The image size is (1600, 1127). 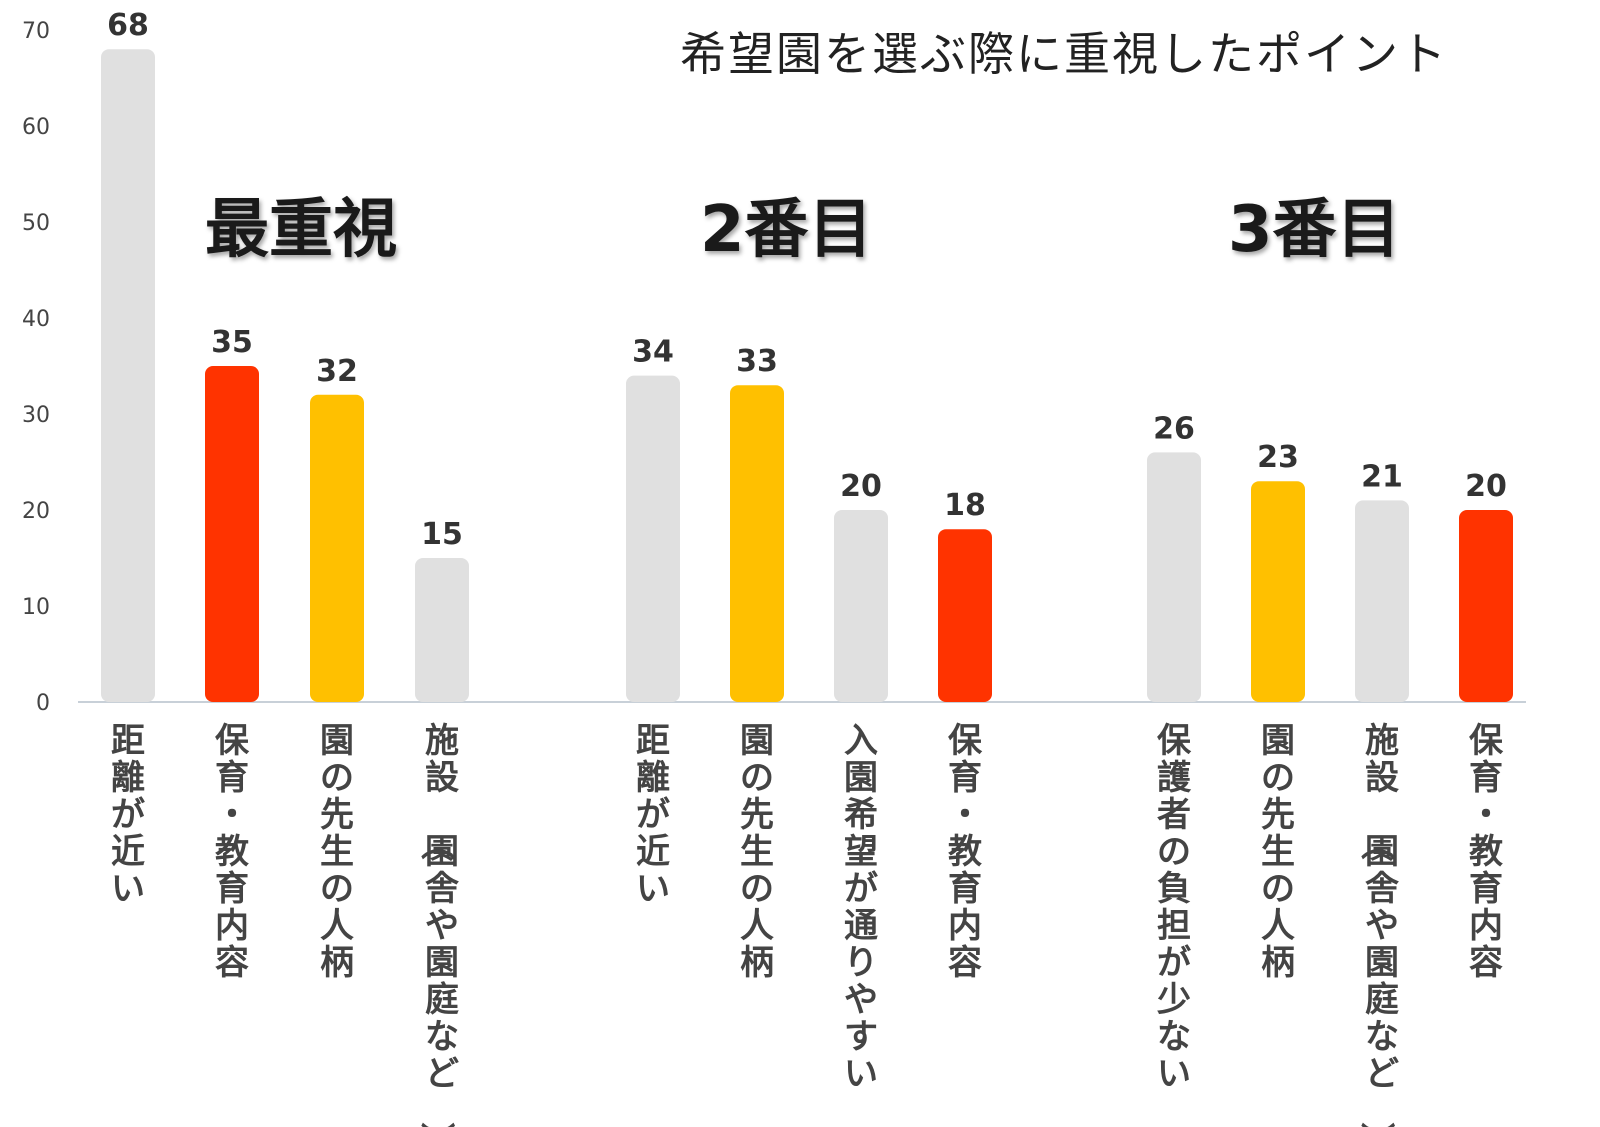 What do you see at coordinates (1382, 476) in the screenshot?
I see `data-label-3-3: 21` at bounding box center [1382, 476].